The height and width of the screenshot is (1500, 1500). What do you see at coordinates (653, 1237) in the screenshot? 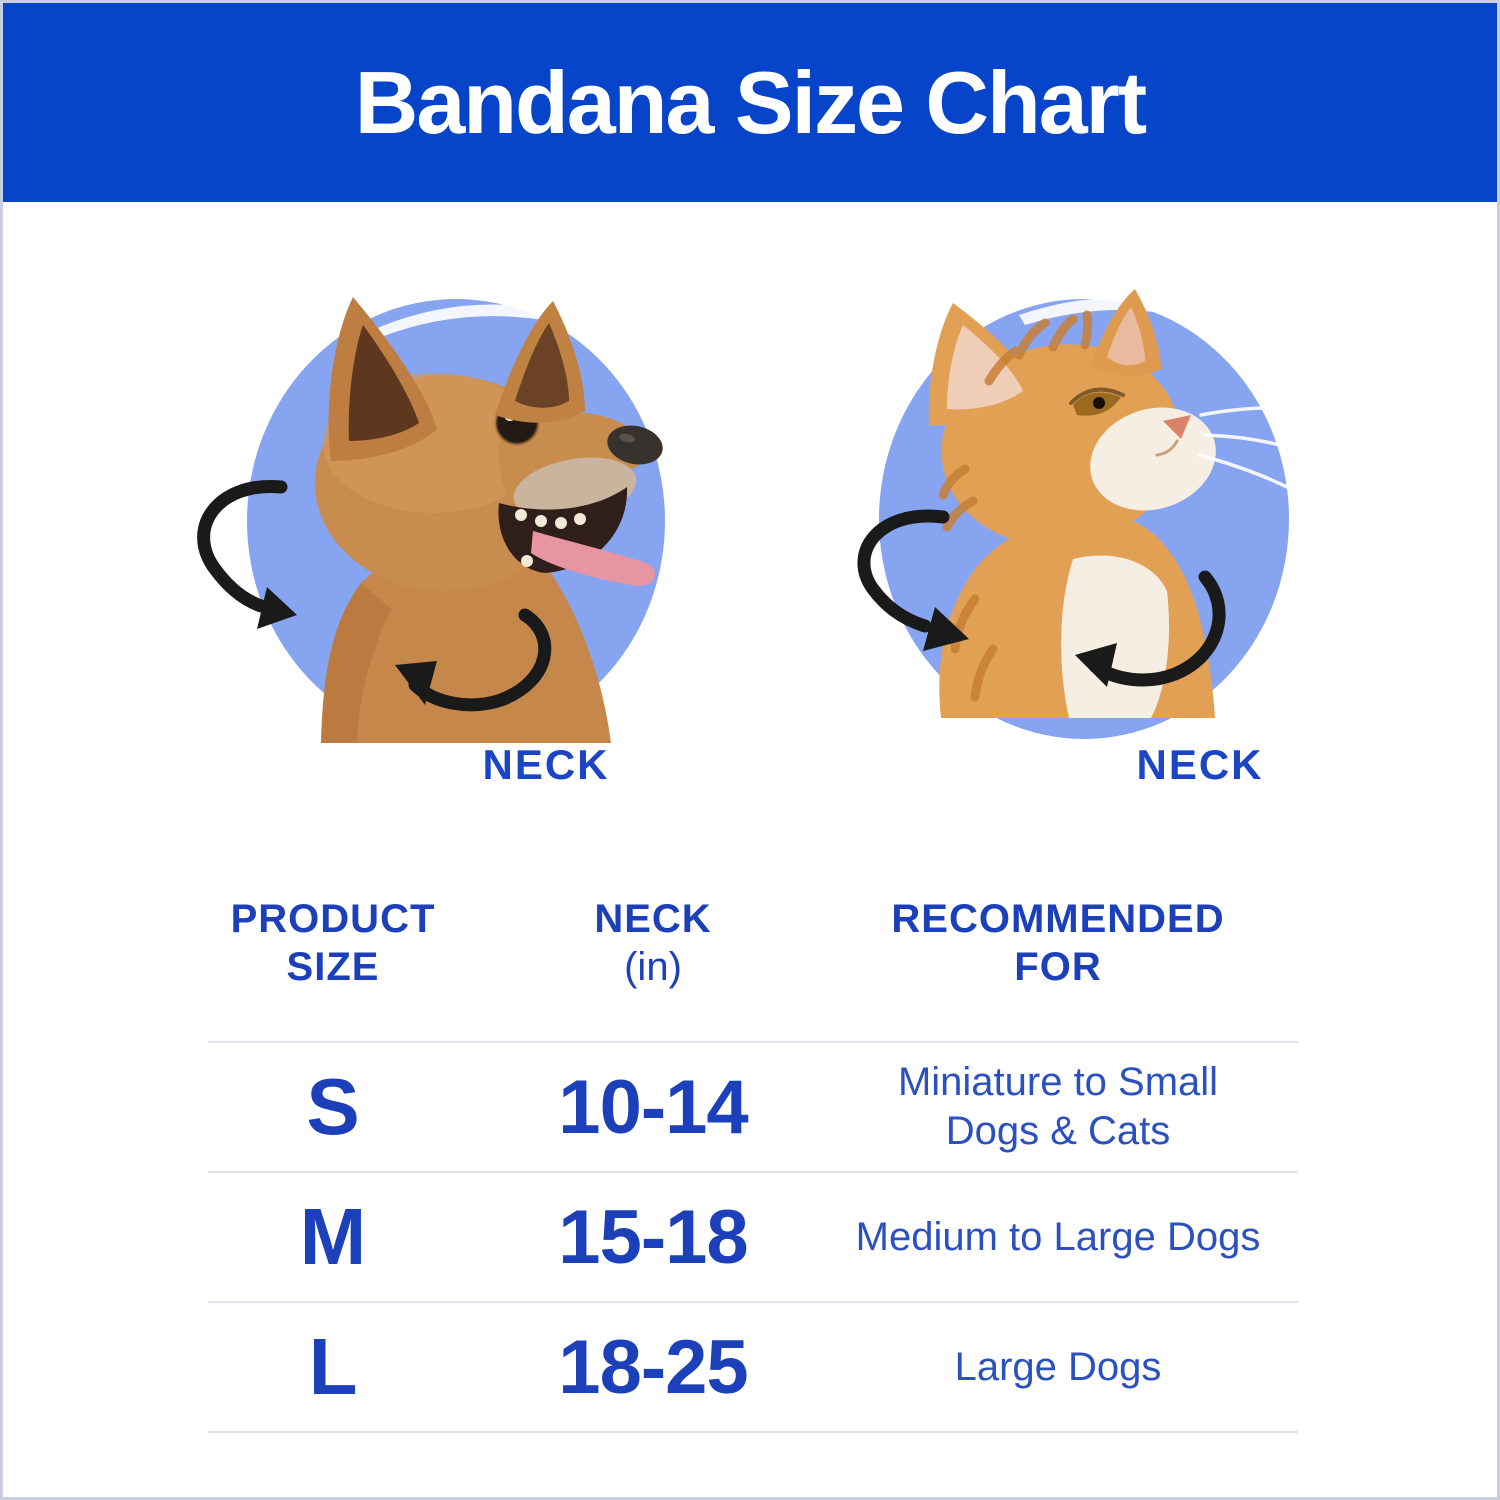
I see `neck-range-cell: 15-18` at bounding box center [653, 1237].